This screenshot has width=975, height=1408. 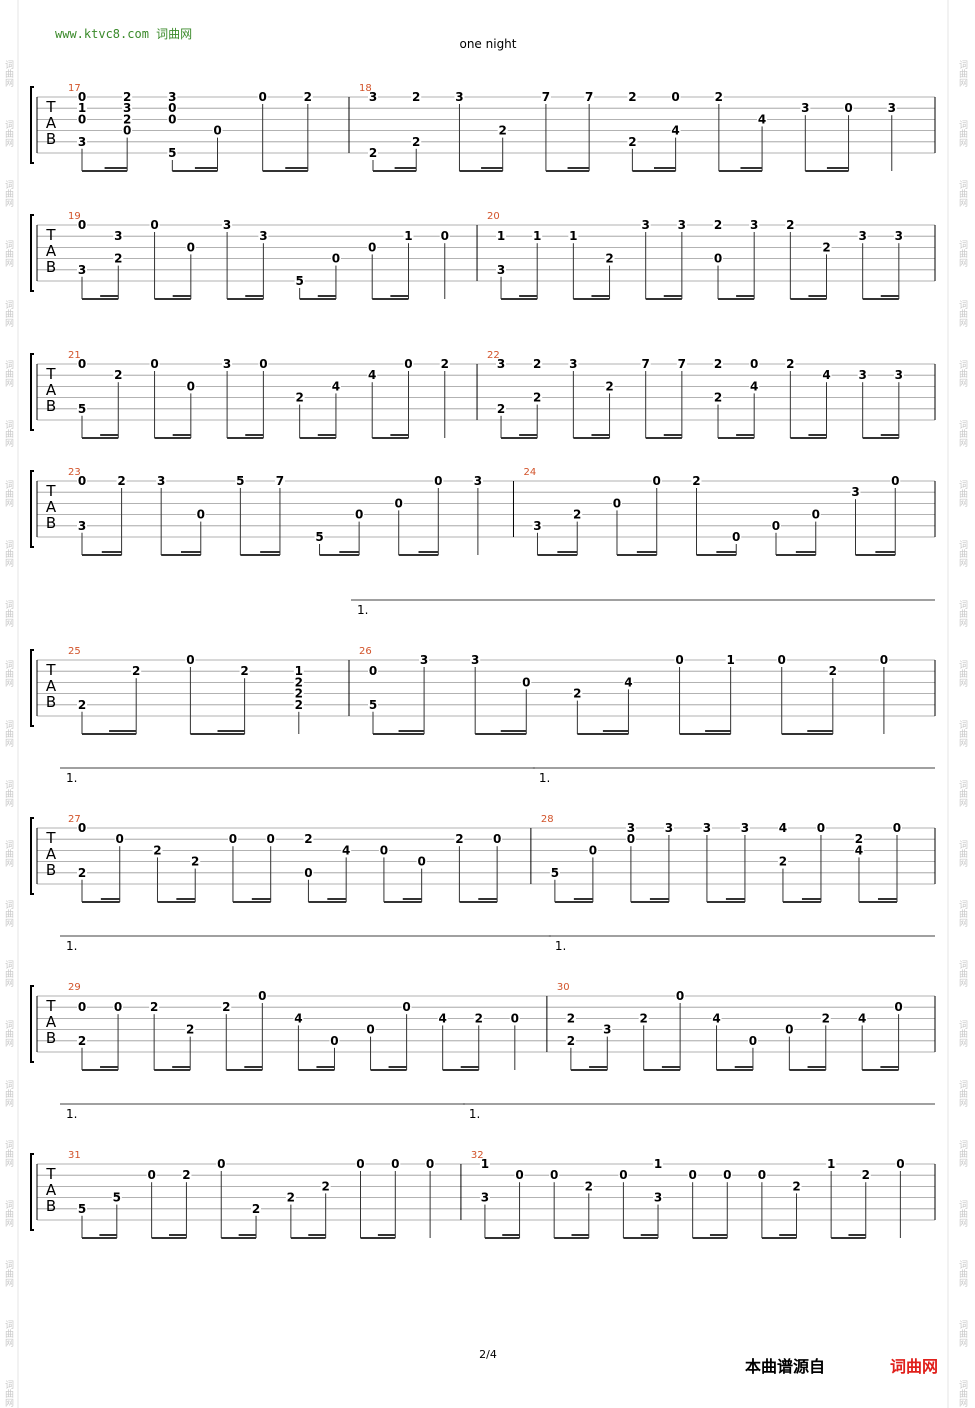 What do you see at coordinates (51, 123) in the screenshot?
I see `tab-clef: A` at bounding box center [51, 123].